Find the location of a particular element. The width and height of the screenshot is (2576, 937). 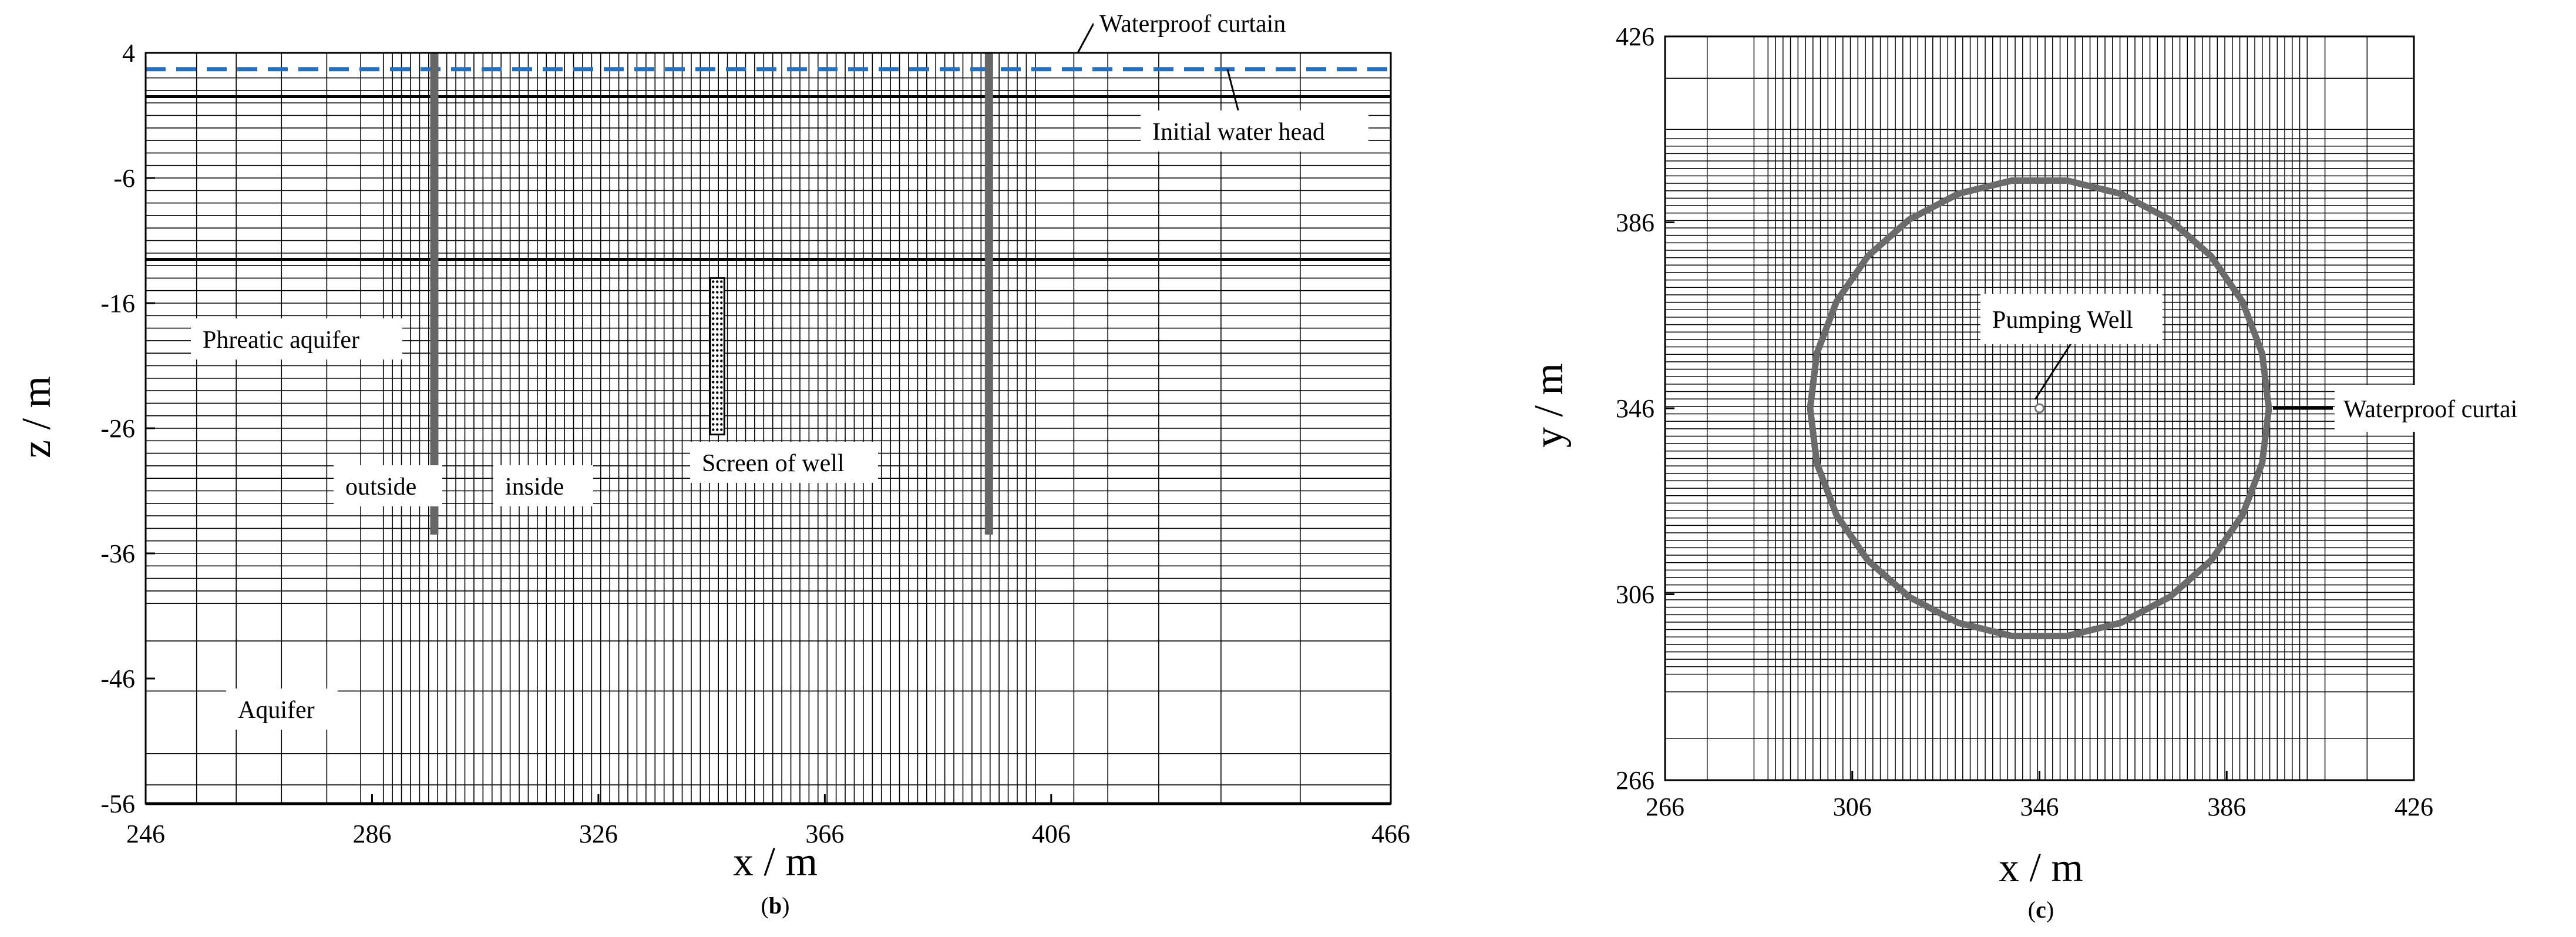

svg-text: Aquifer is located at coordinates (276, 711).